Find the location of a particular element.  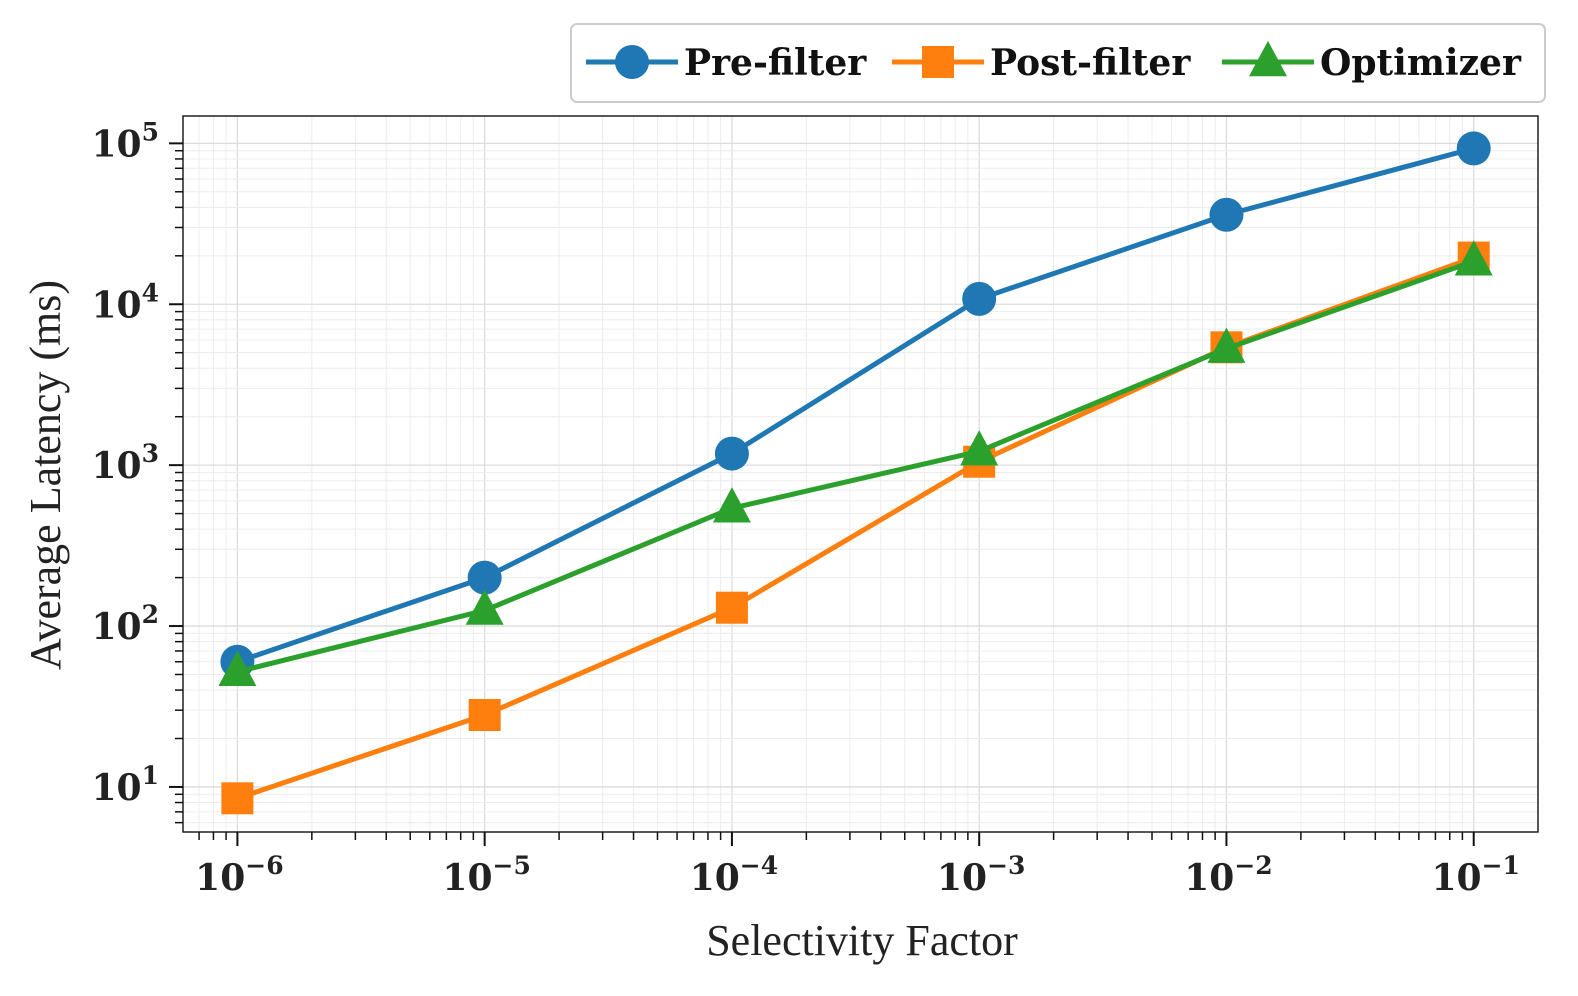

legend-label-post-filter: Post-filter is located at coordinates (1090, 63).